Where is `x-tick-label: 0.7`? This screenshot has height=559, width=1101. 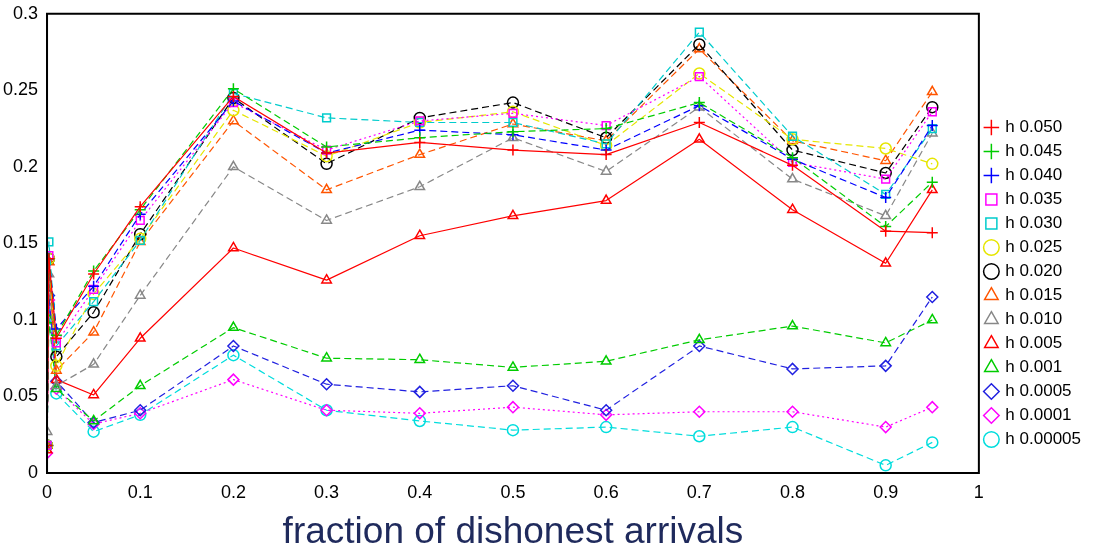
x-tick-label: 0.7 is located at coordinates (699, 491).